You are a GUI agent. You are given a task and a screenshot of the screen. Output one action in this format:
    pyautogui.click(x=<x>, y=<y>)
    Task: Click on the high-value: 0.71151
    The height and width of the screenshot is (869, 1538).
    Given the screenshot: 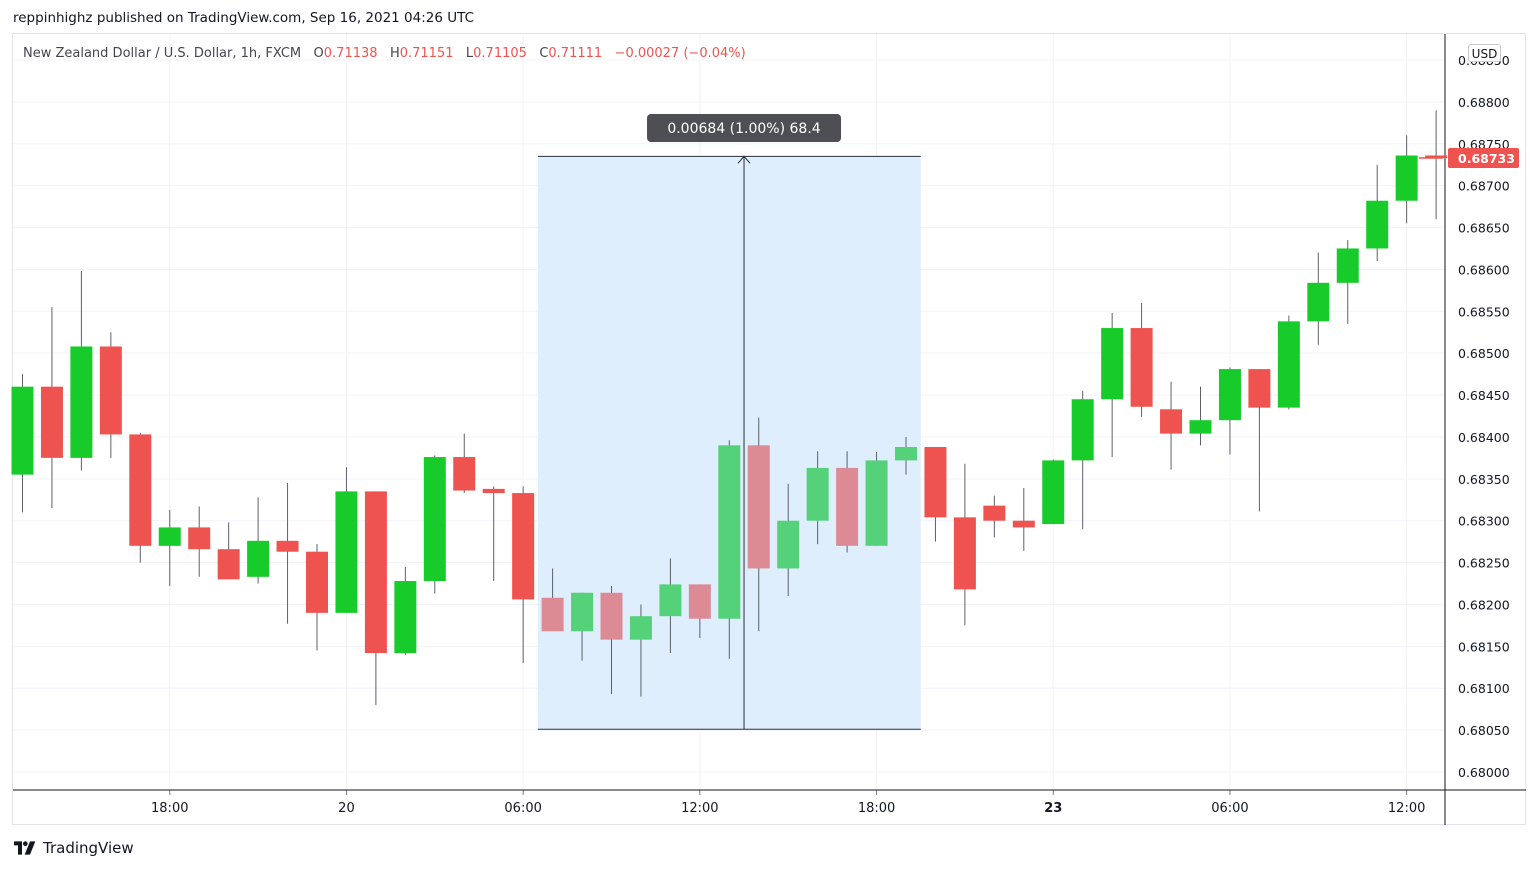 What is the action you would take?
    pyautogui.click(x=426, y=53)
    